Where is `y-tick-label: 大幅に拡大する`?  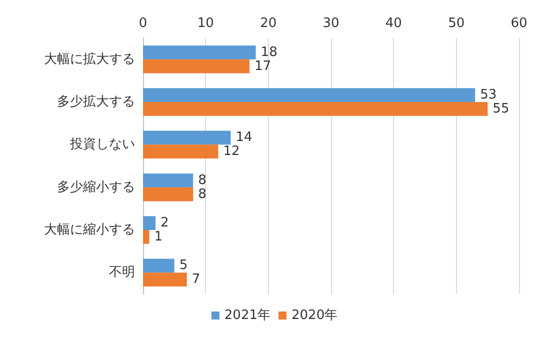 y-tick-label: 大幅に拡大する is located at coordinates (89, 59).